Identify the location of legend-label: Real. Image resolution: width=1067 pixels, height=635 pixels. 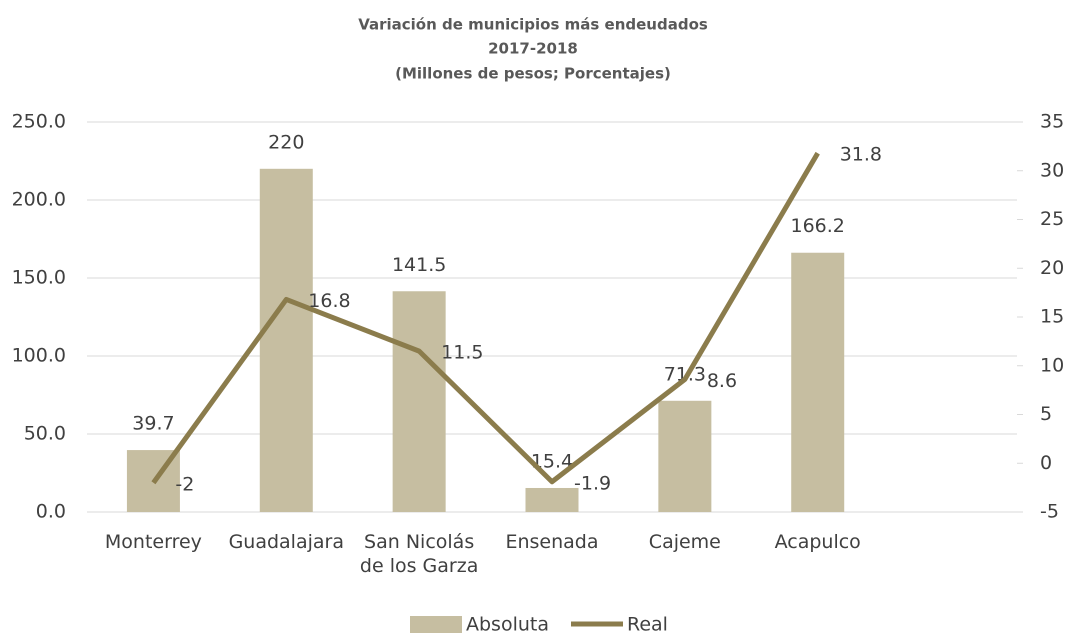
(647, 624).